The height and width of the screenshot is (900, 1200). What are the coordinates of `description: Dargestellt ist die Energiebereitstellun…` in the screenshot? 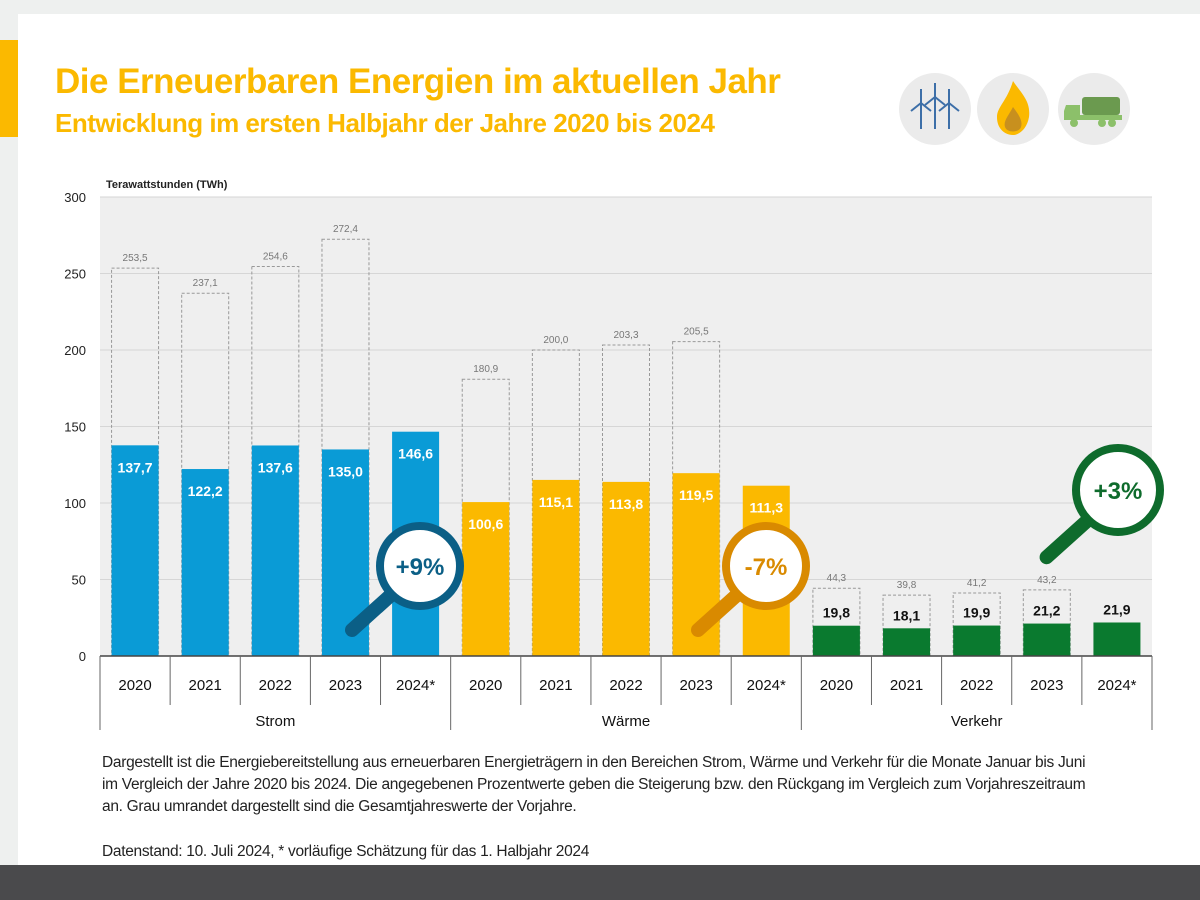 It's located at (594, 784).